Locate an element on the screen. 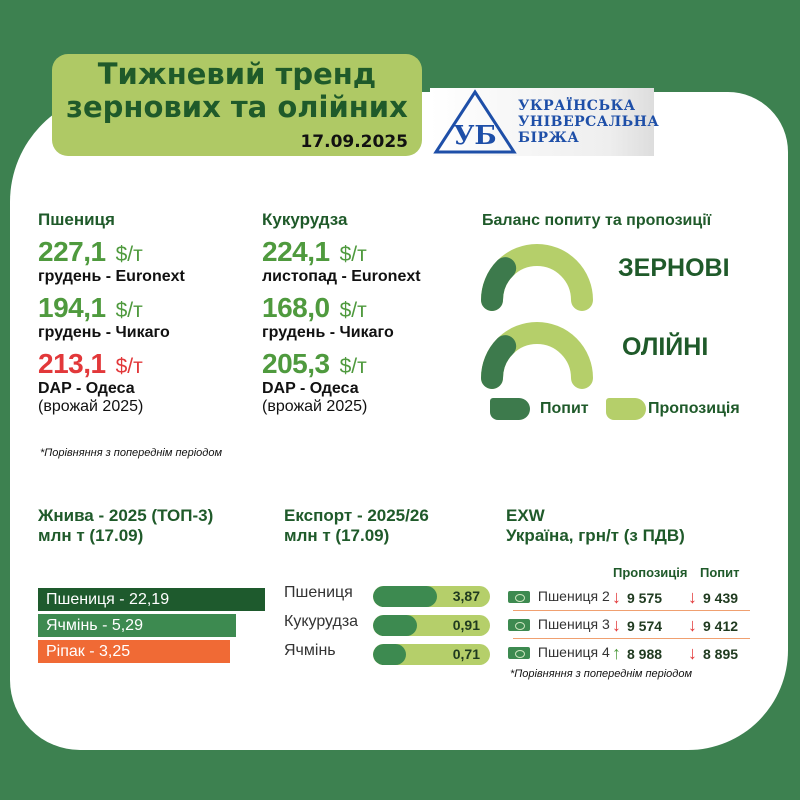 The width and height of the screenshot is (800, 800). harvest-header: Жнива - 2025 (ТОП-3) млн т (17.09) is located at coordinates (125, 526).